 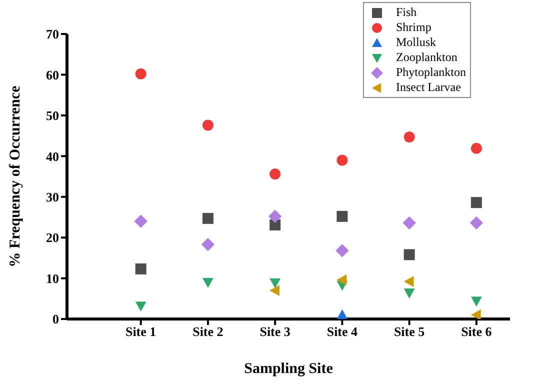 What do you see at coordinates (52, 196) in the screenshot?
I see `y-tick-label: 30` at bounding box center [52, 196].